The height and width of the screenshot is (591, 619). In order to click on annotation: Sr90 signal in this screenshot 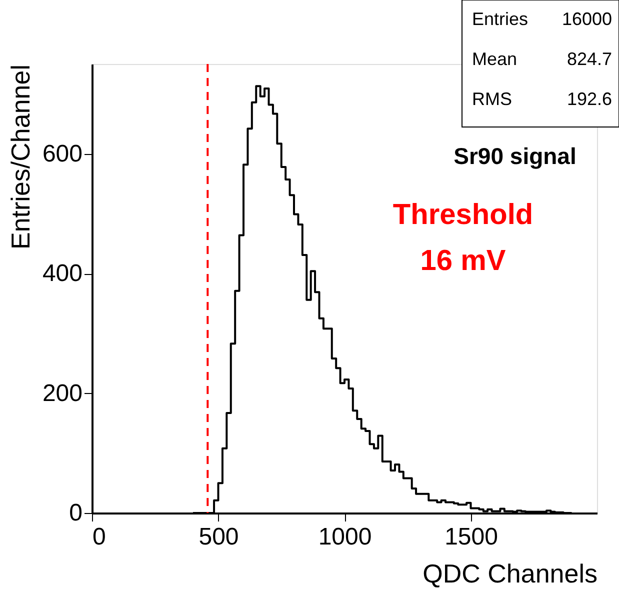, I will do `click(515, 156)`.